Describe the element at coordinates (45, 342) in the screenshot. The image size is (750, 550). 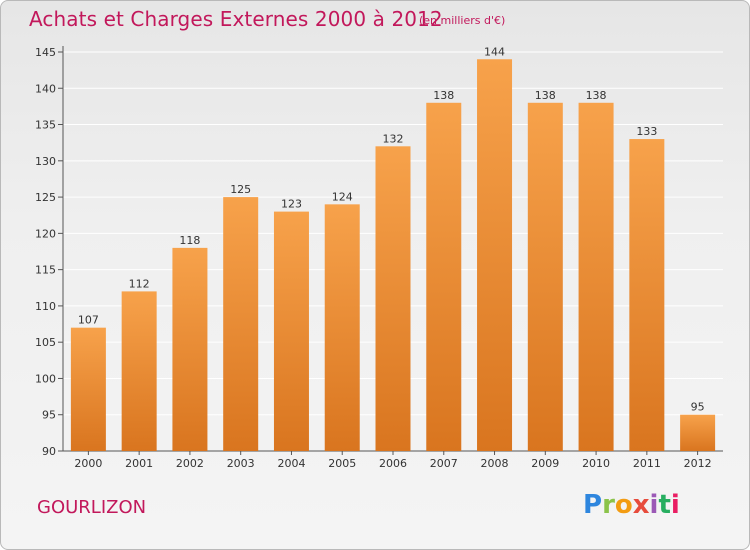
I see `y-tick-label: 105` at that location.